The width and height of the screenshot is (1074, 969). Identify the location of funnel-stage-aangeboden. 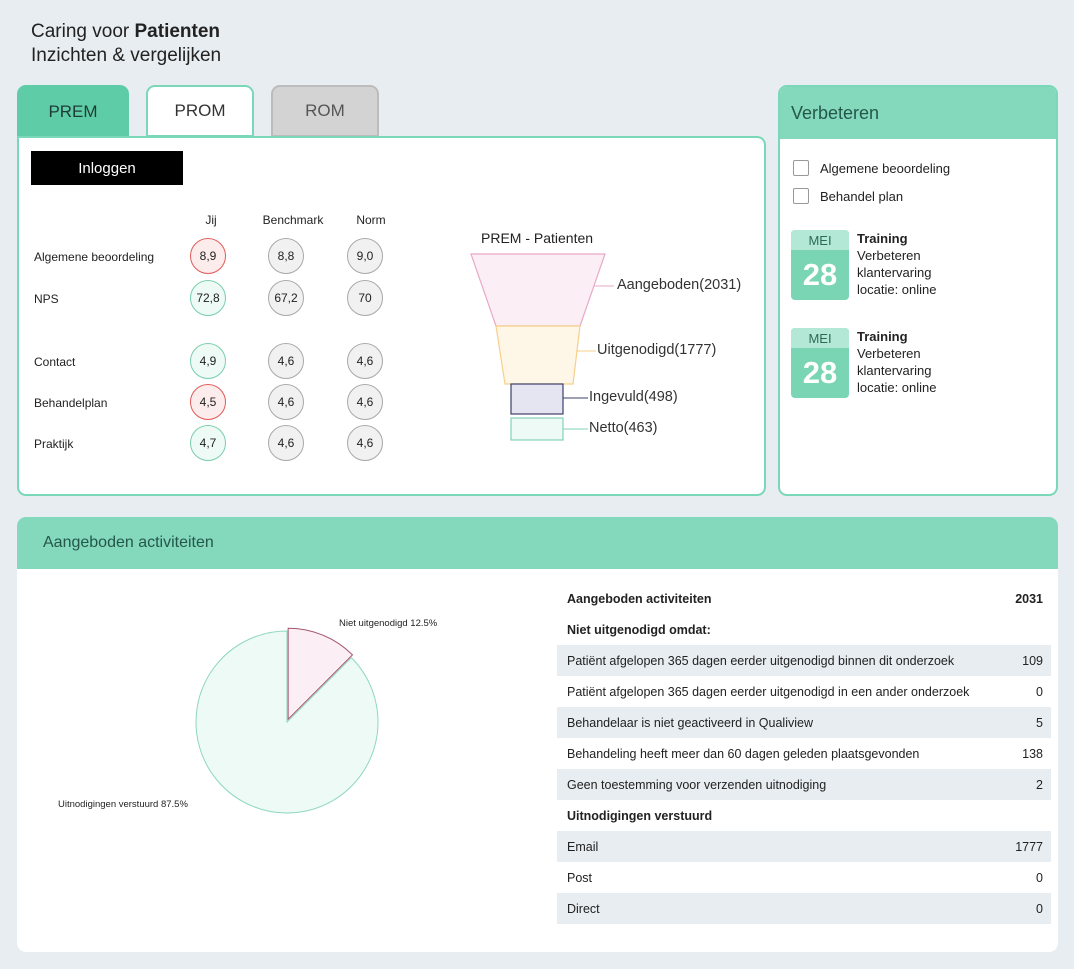
(538, 290).